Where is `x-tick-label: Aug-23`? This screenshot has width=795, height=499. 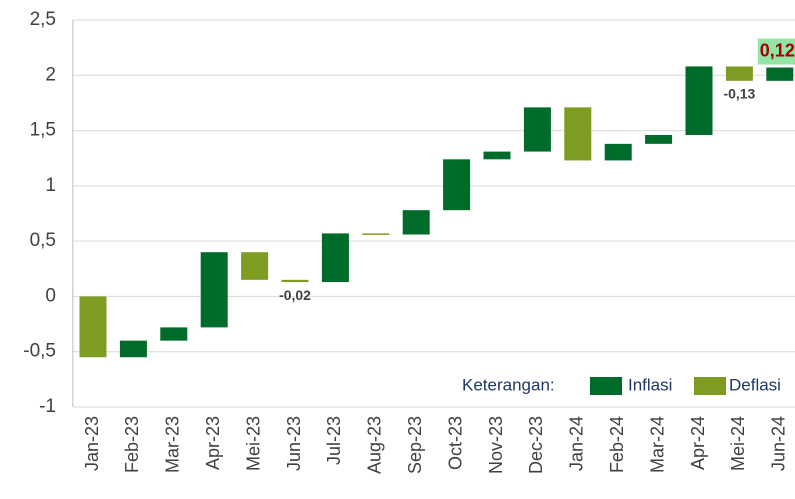 x-tick-label: Aug-23 is located at coordinates (375, 445).